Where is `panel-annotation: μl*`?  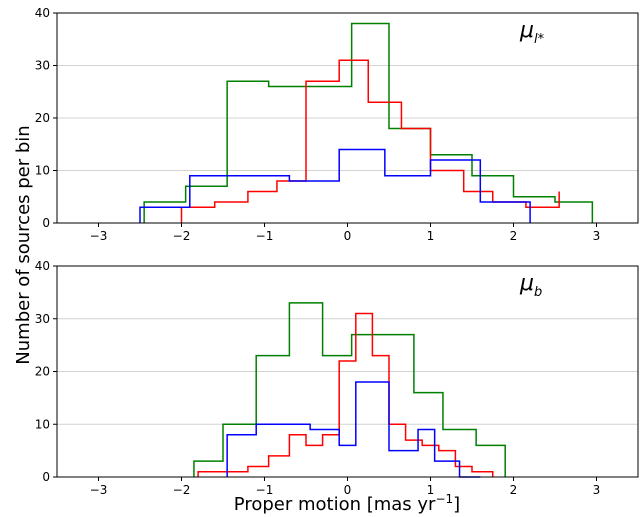 panel-annotation: μl* is located at coordinates (532, 32).